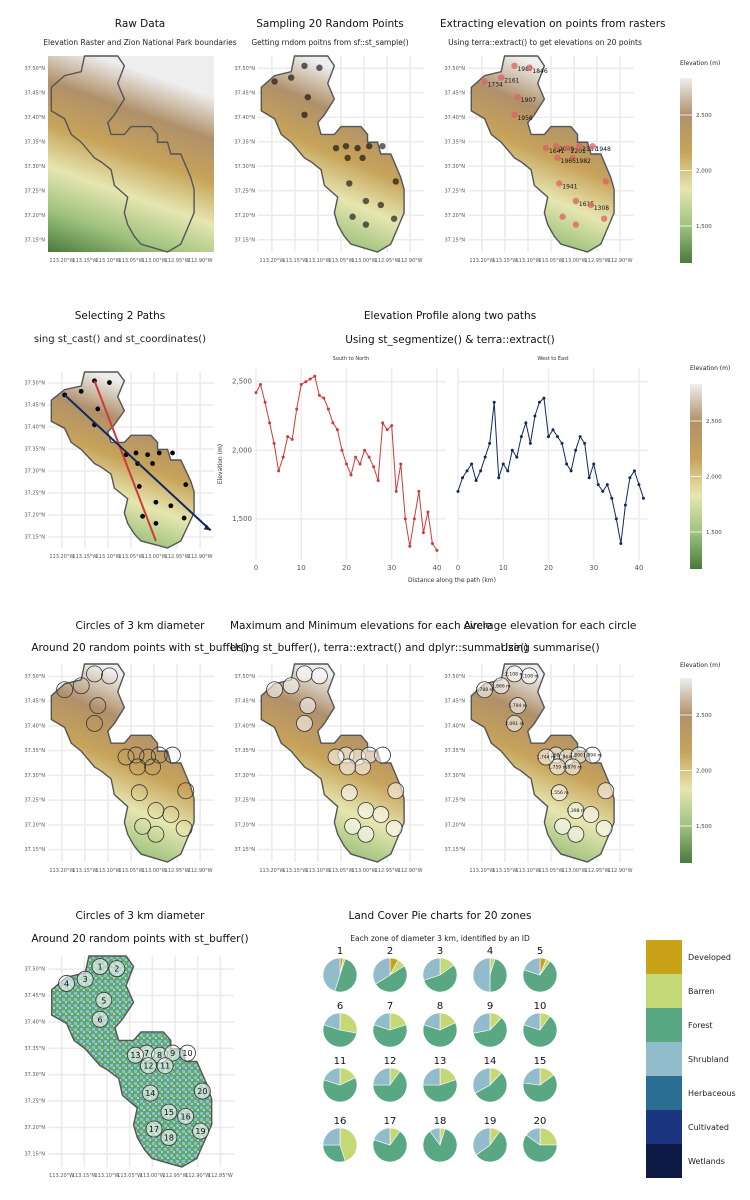  What do you see at coordinates (603, 149) in the screenshot?
I see `elevation-label: 1948` at bounding box center [603, 149].